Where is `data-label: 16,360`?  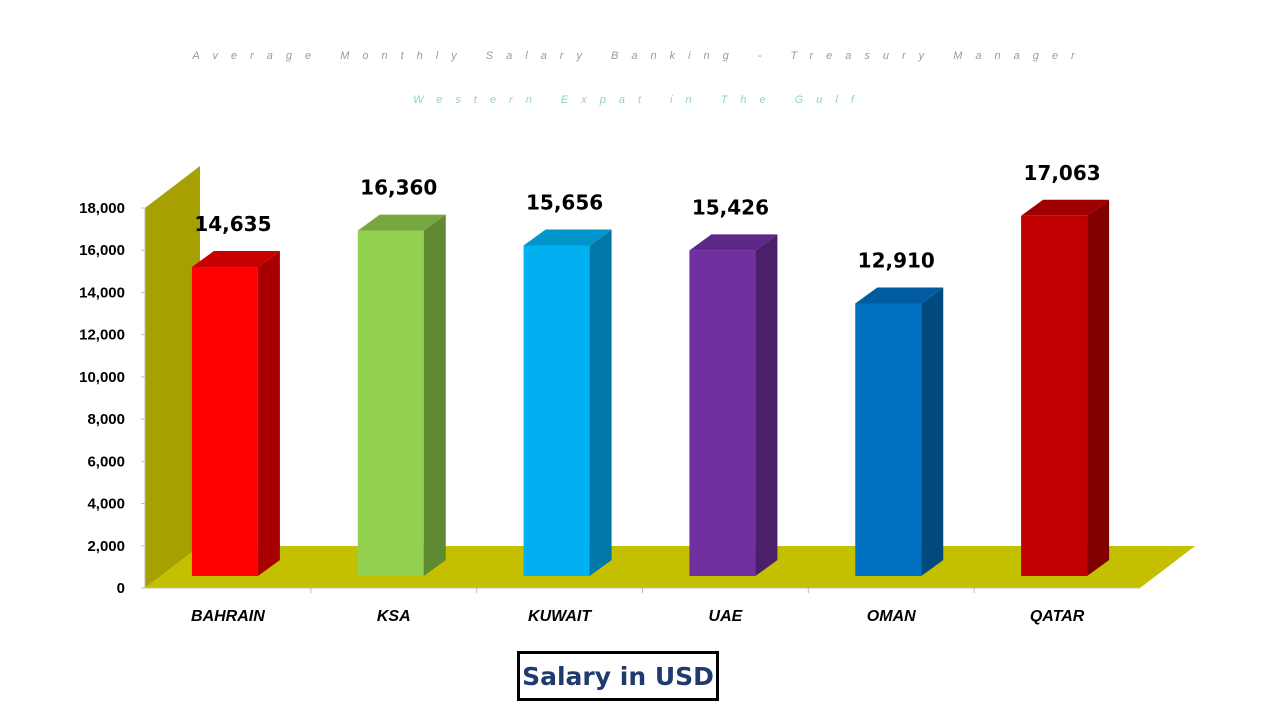 data-label: 16,360 is located at coordinates (398, 188).